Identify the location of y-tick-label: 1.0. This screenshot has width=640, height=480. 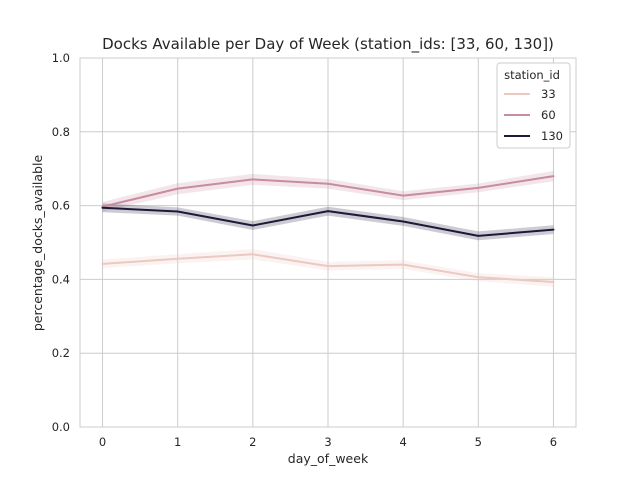
(61, 58).